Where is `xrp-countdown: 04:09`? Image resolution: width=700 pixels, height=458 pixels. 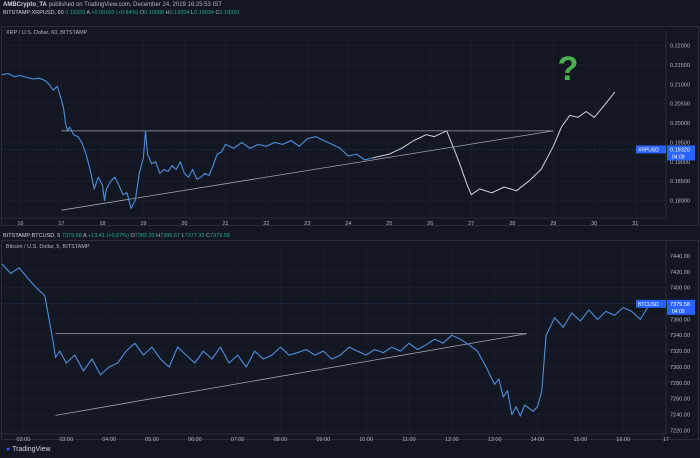 xrp-countdown: 04:09 is located at coordinates (678, 157).